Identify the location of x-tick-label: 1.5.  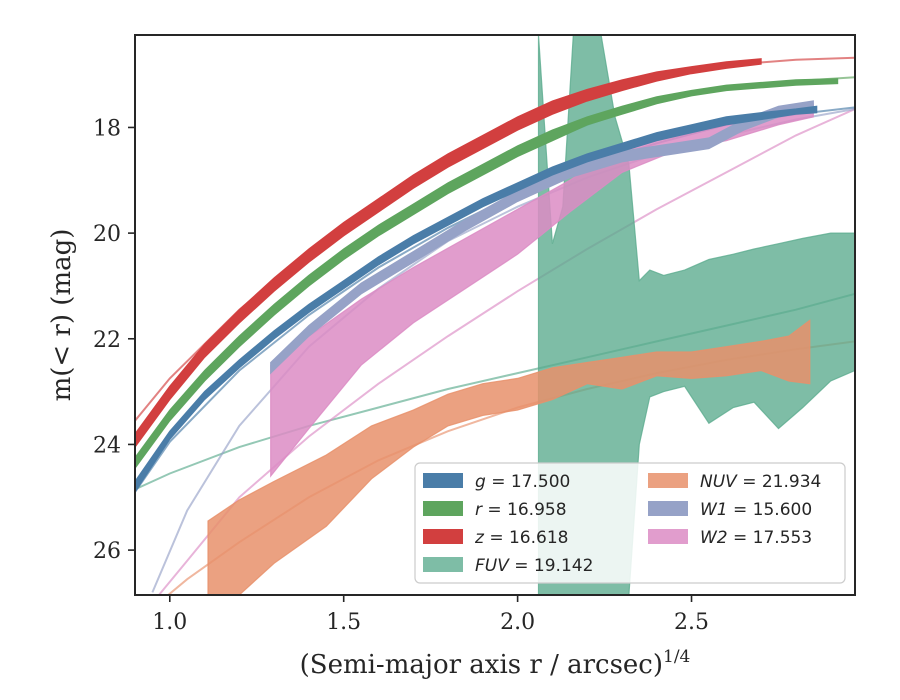
(343, 622).